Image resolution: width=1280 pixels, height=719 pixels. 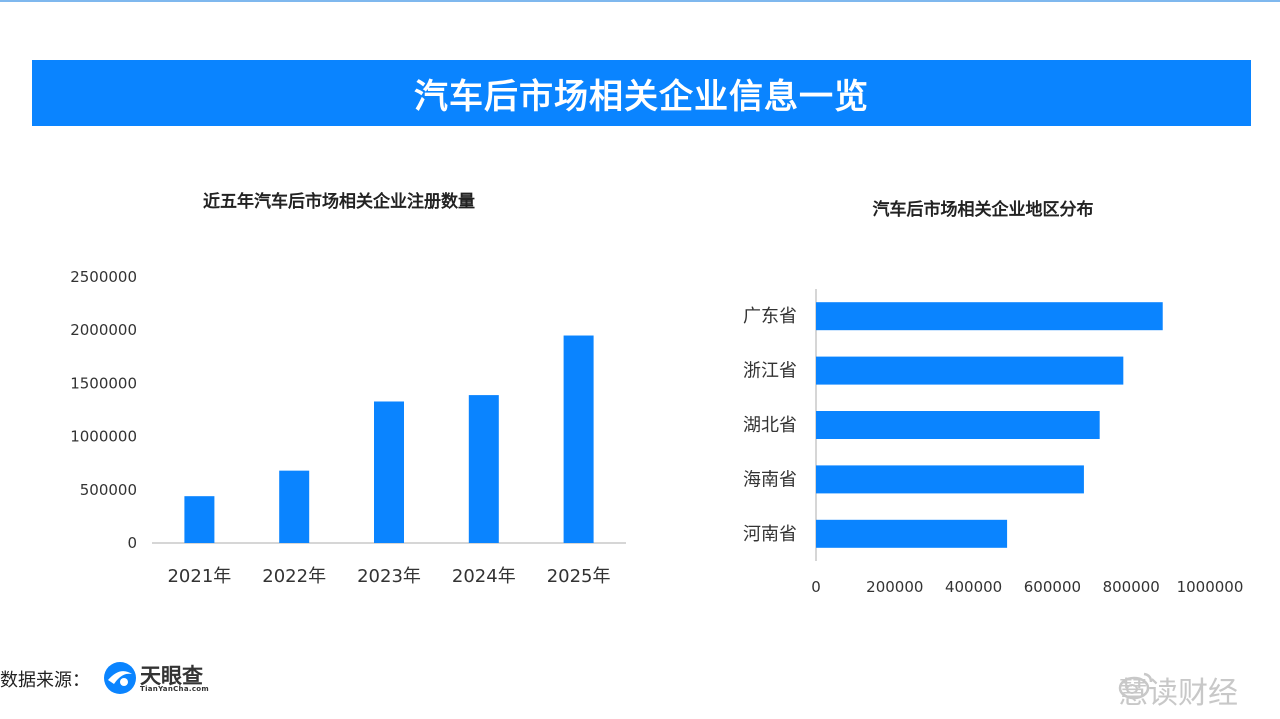 I want to click on page-title: 汽车后市场相关企业信息一览, so click(x=641, y=96).